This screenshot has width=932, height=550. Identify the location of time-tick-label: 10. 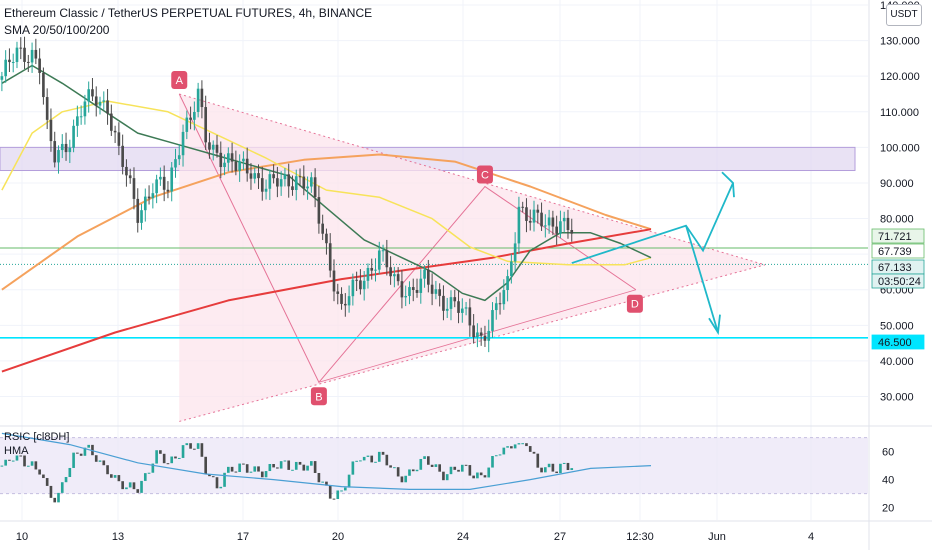
(22, 537).